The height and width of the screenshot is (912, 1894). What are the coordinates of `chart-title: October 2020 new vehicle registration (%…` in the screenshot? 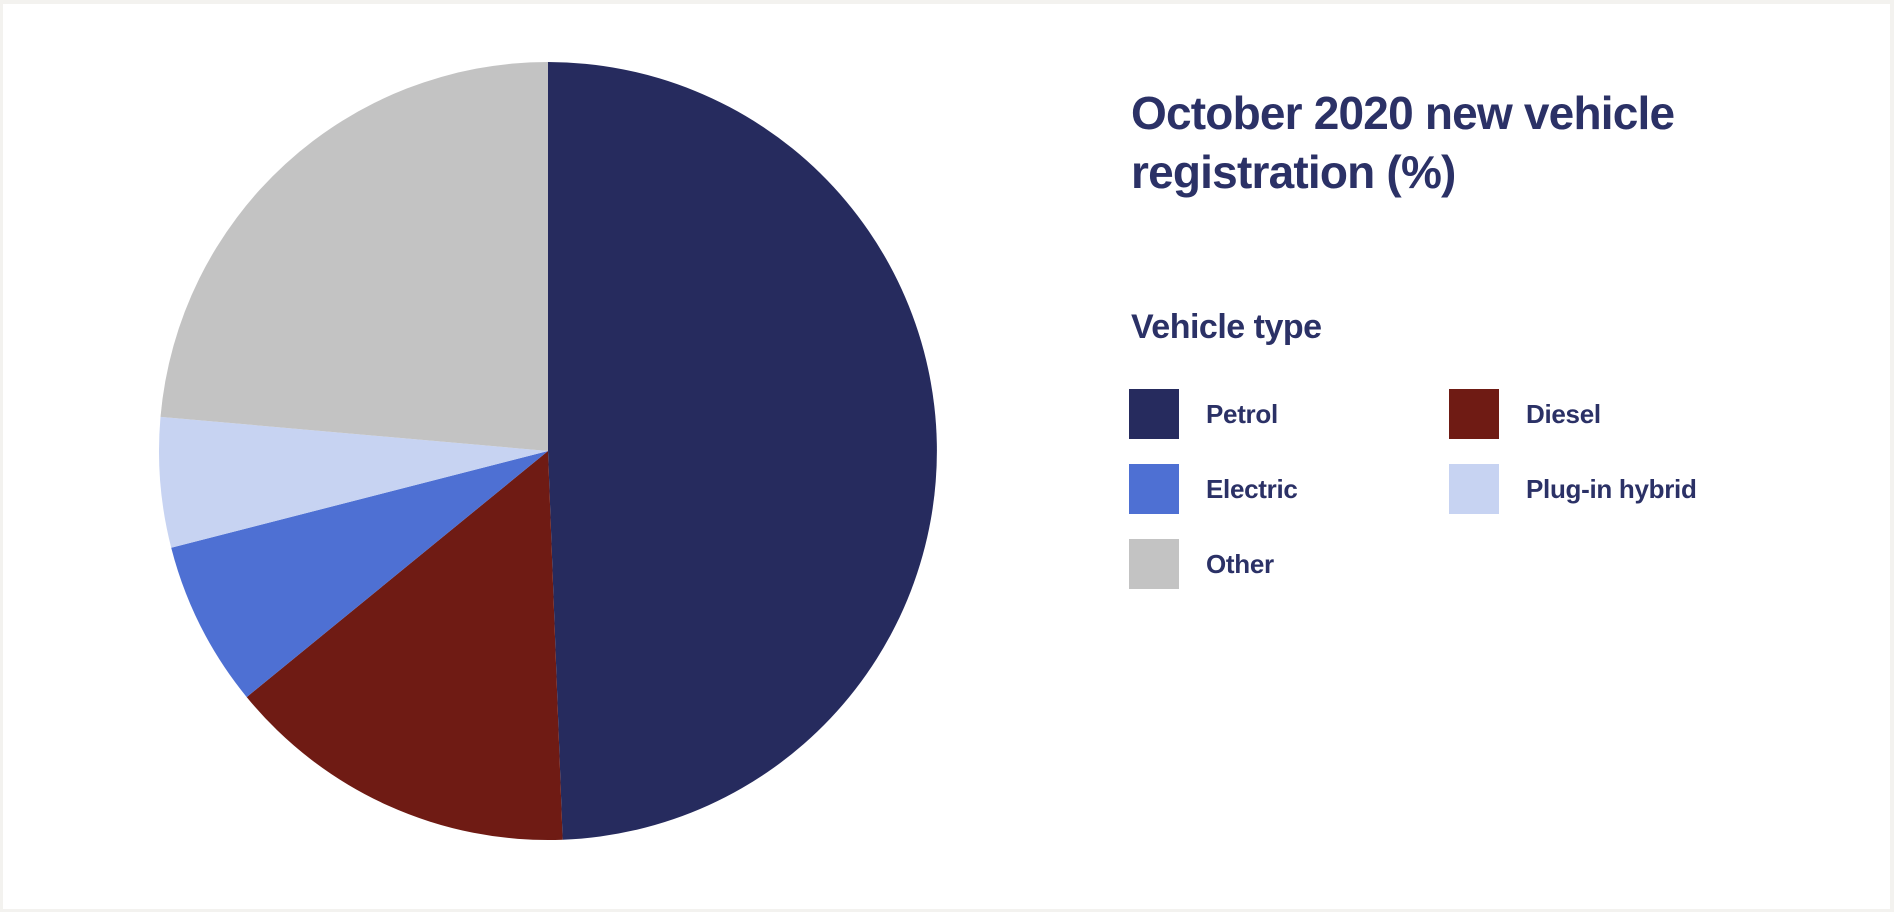 It's located at (1403, 142).